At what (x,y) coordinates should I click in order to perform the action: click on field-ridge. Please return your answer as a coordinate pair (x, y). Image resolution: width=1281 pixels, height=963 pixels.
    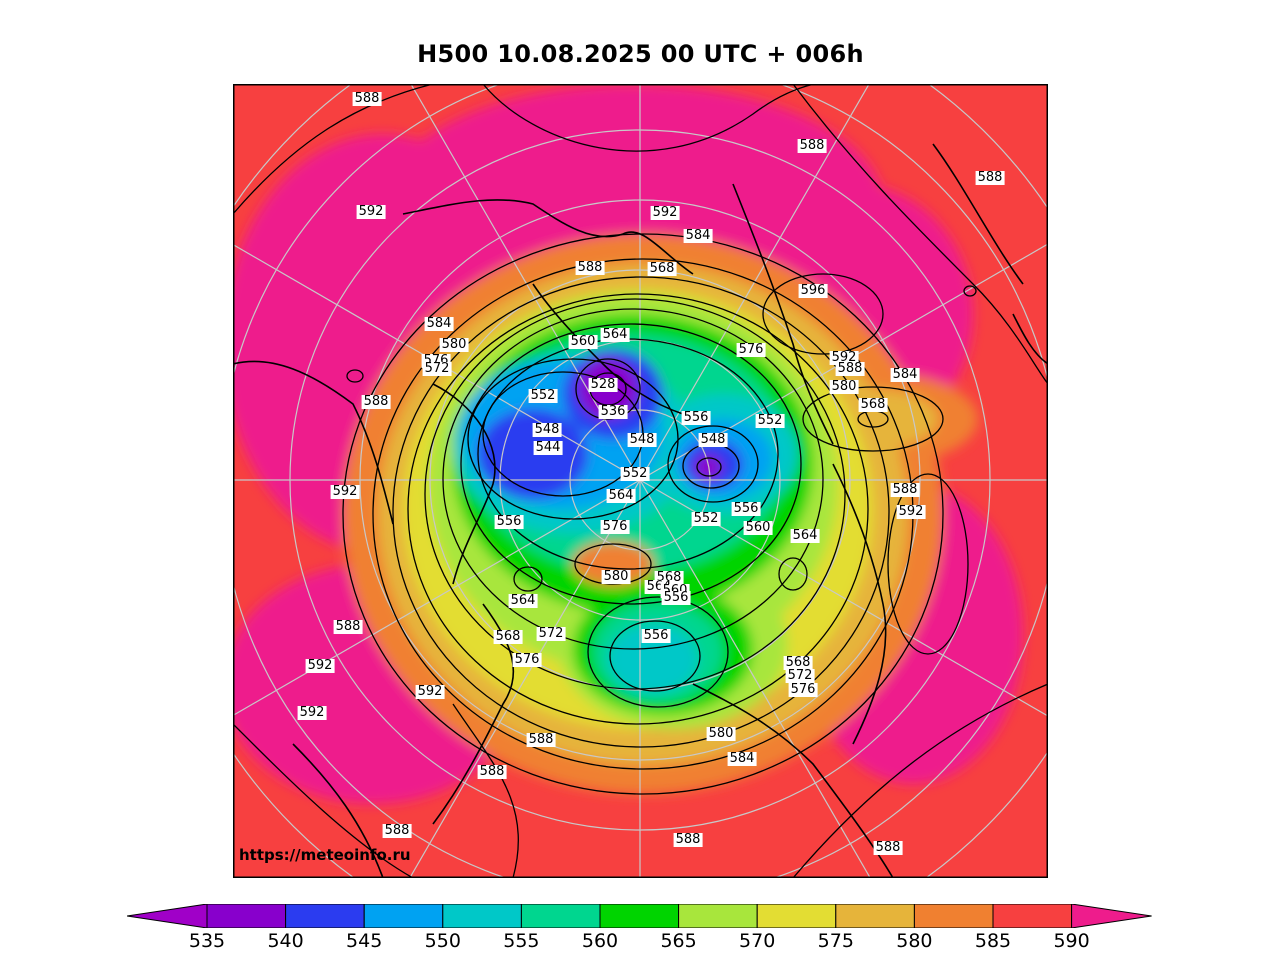
    Looking at the image, I should click on (613, 564).